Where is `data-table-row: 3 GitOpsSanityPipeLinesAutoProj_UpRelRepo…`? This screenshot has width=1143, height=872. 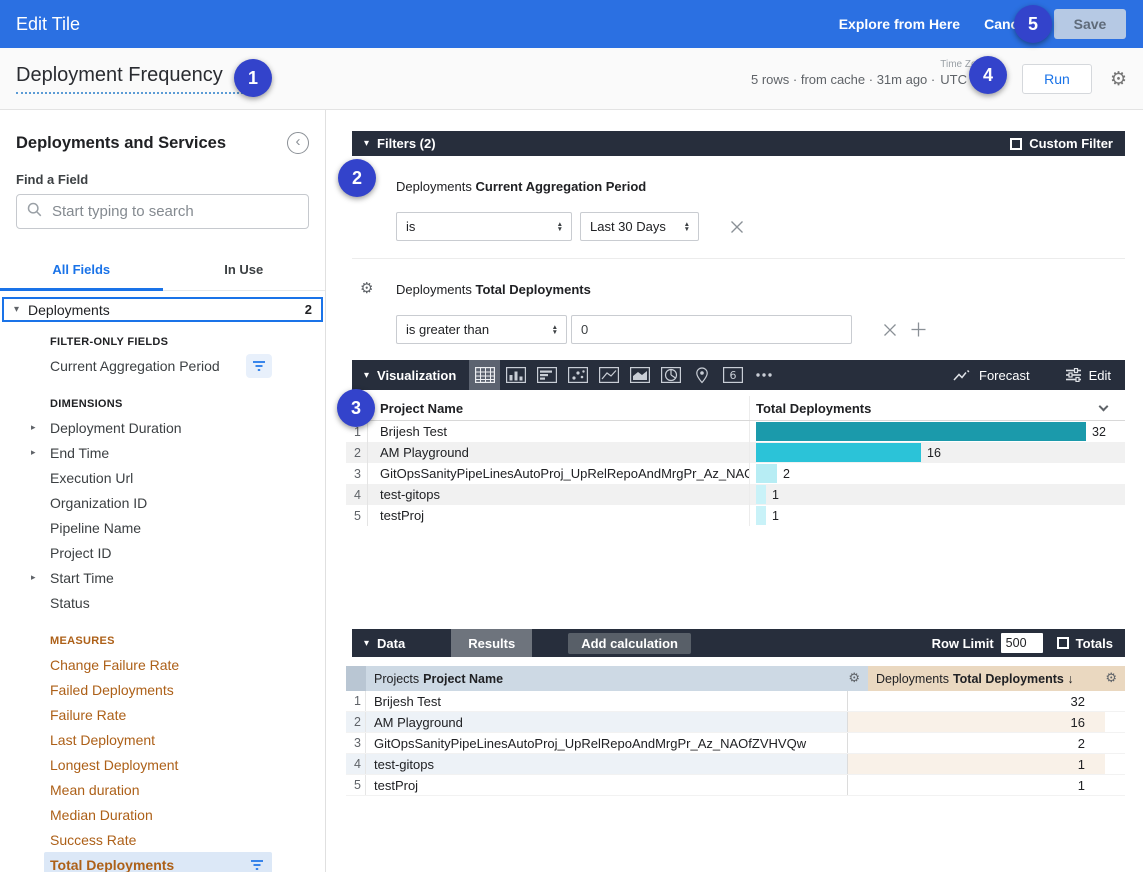 data-table-row: 3 GitOpsSanityPipeLinesAutoProj_UpRelRepo… is located at coordinates (735, 743).